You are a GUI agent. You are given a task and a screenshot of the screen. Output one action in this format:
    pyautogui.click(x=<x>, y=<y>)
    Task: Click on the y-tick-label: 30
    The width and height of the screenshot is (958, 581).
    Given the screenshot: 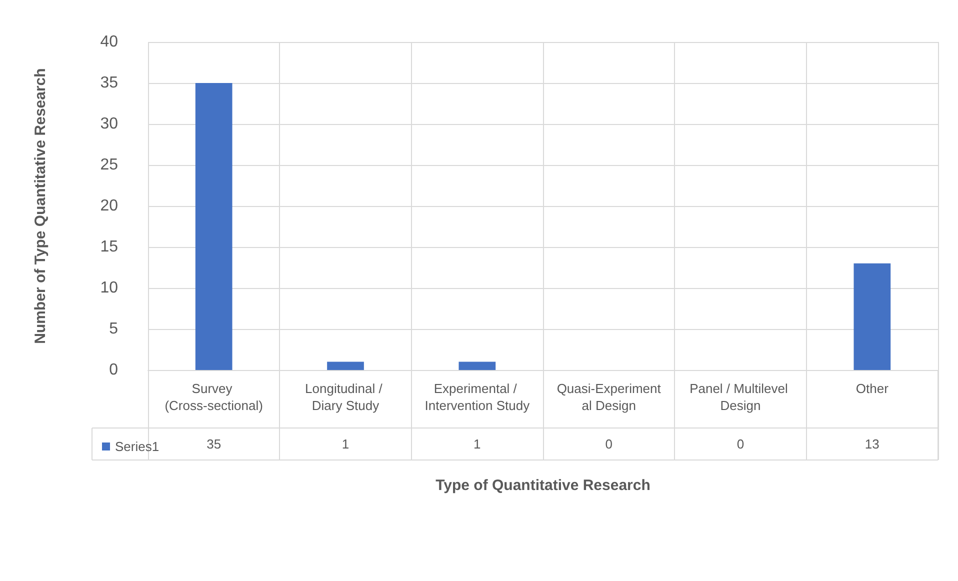 What is the action you would take?
    pyautogui.click(x=109, y=124)
    